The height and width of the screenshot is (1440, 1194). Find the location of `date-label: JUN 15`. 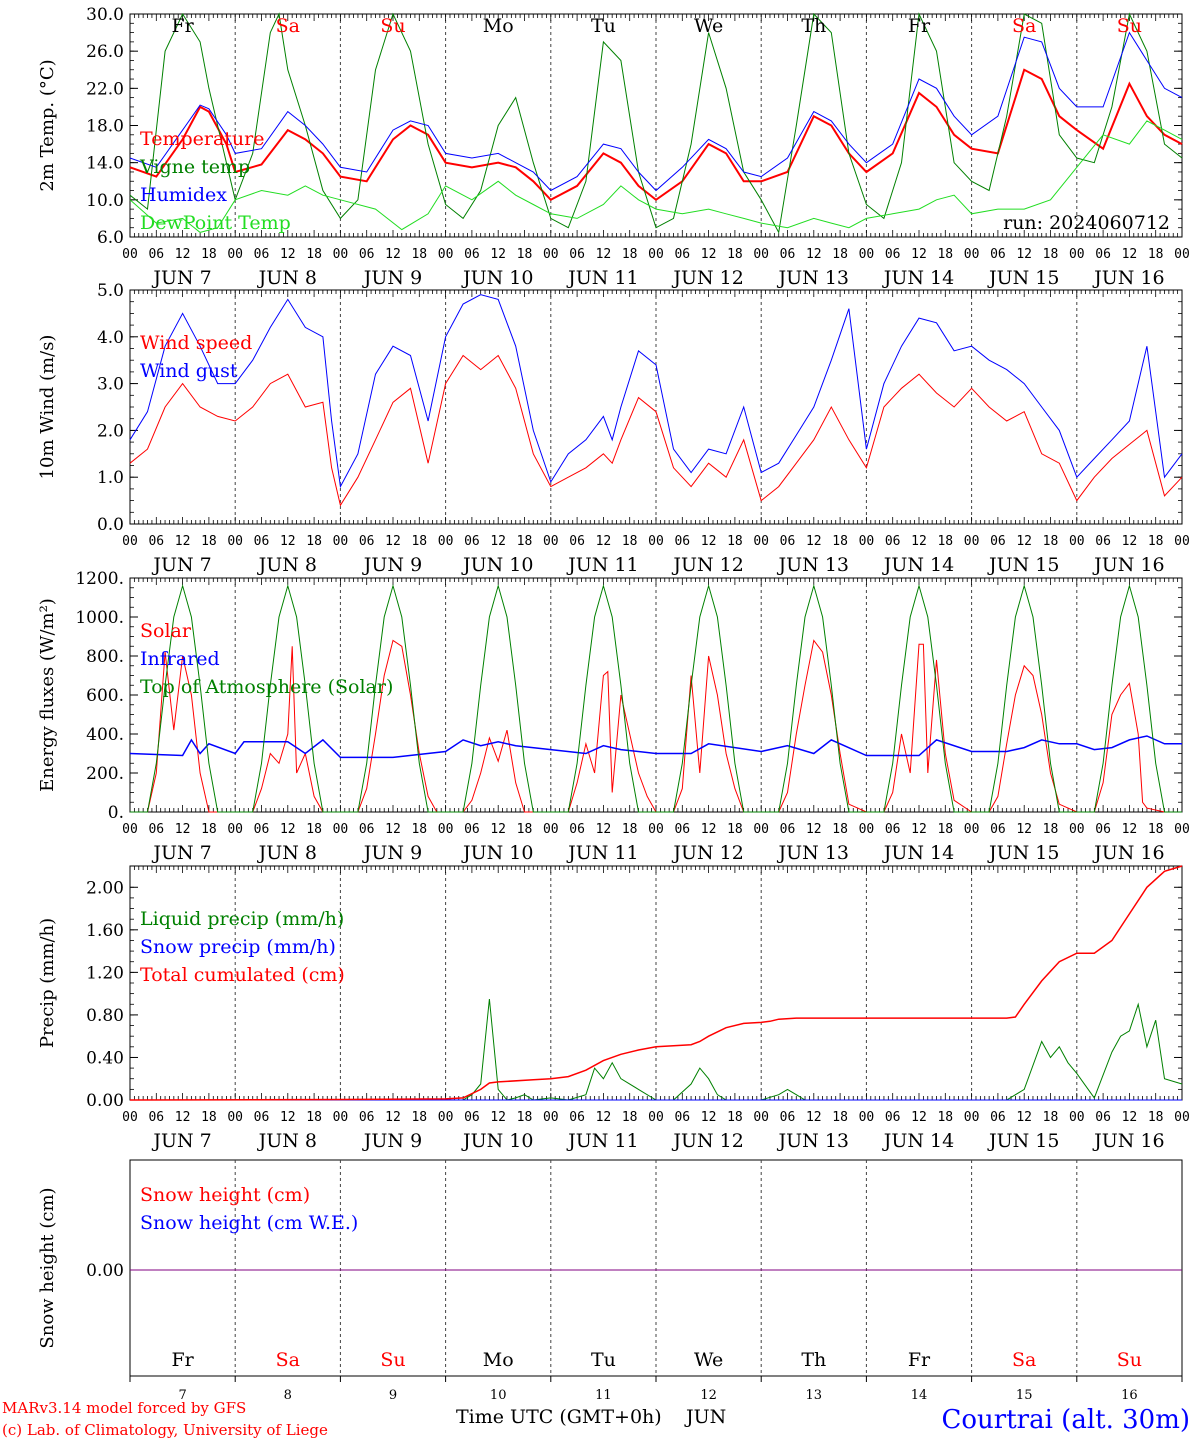

date-label: JUN 15 is located at coordinates (1023, 853).